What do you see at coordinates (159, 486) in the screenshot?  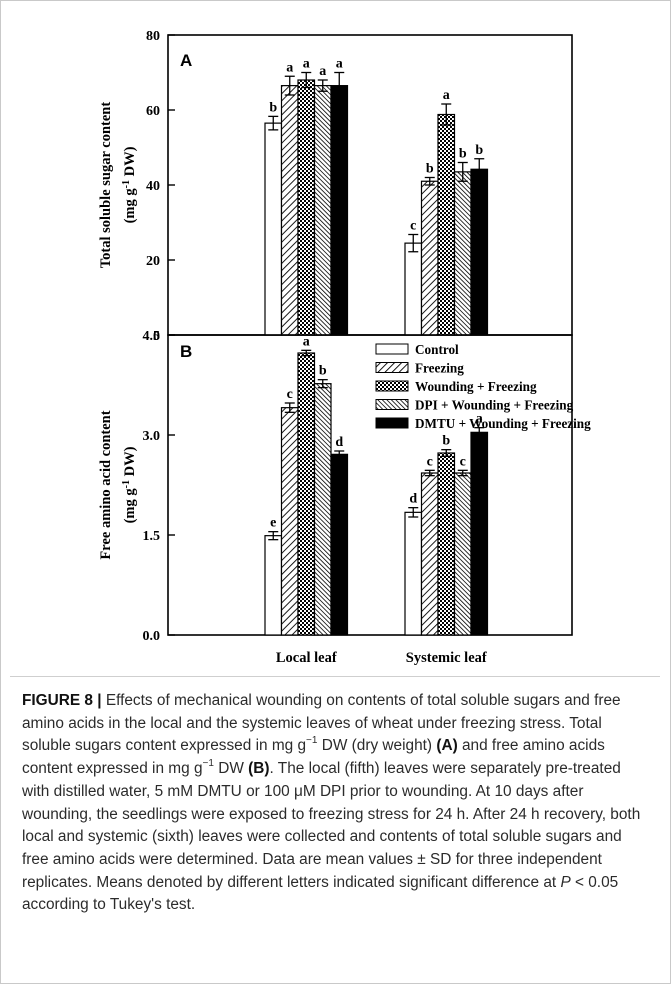 I see `panel-b-y-axis: 0.0 1.5 3.0 4.5` at bounding box center [159, 486].